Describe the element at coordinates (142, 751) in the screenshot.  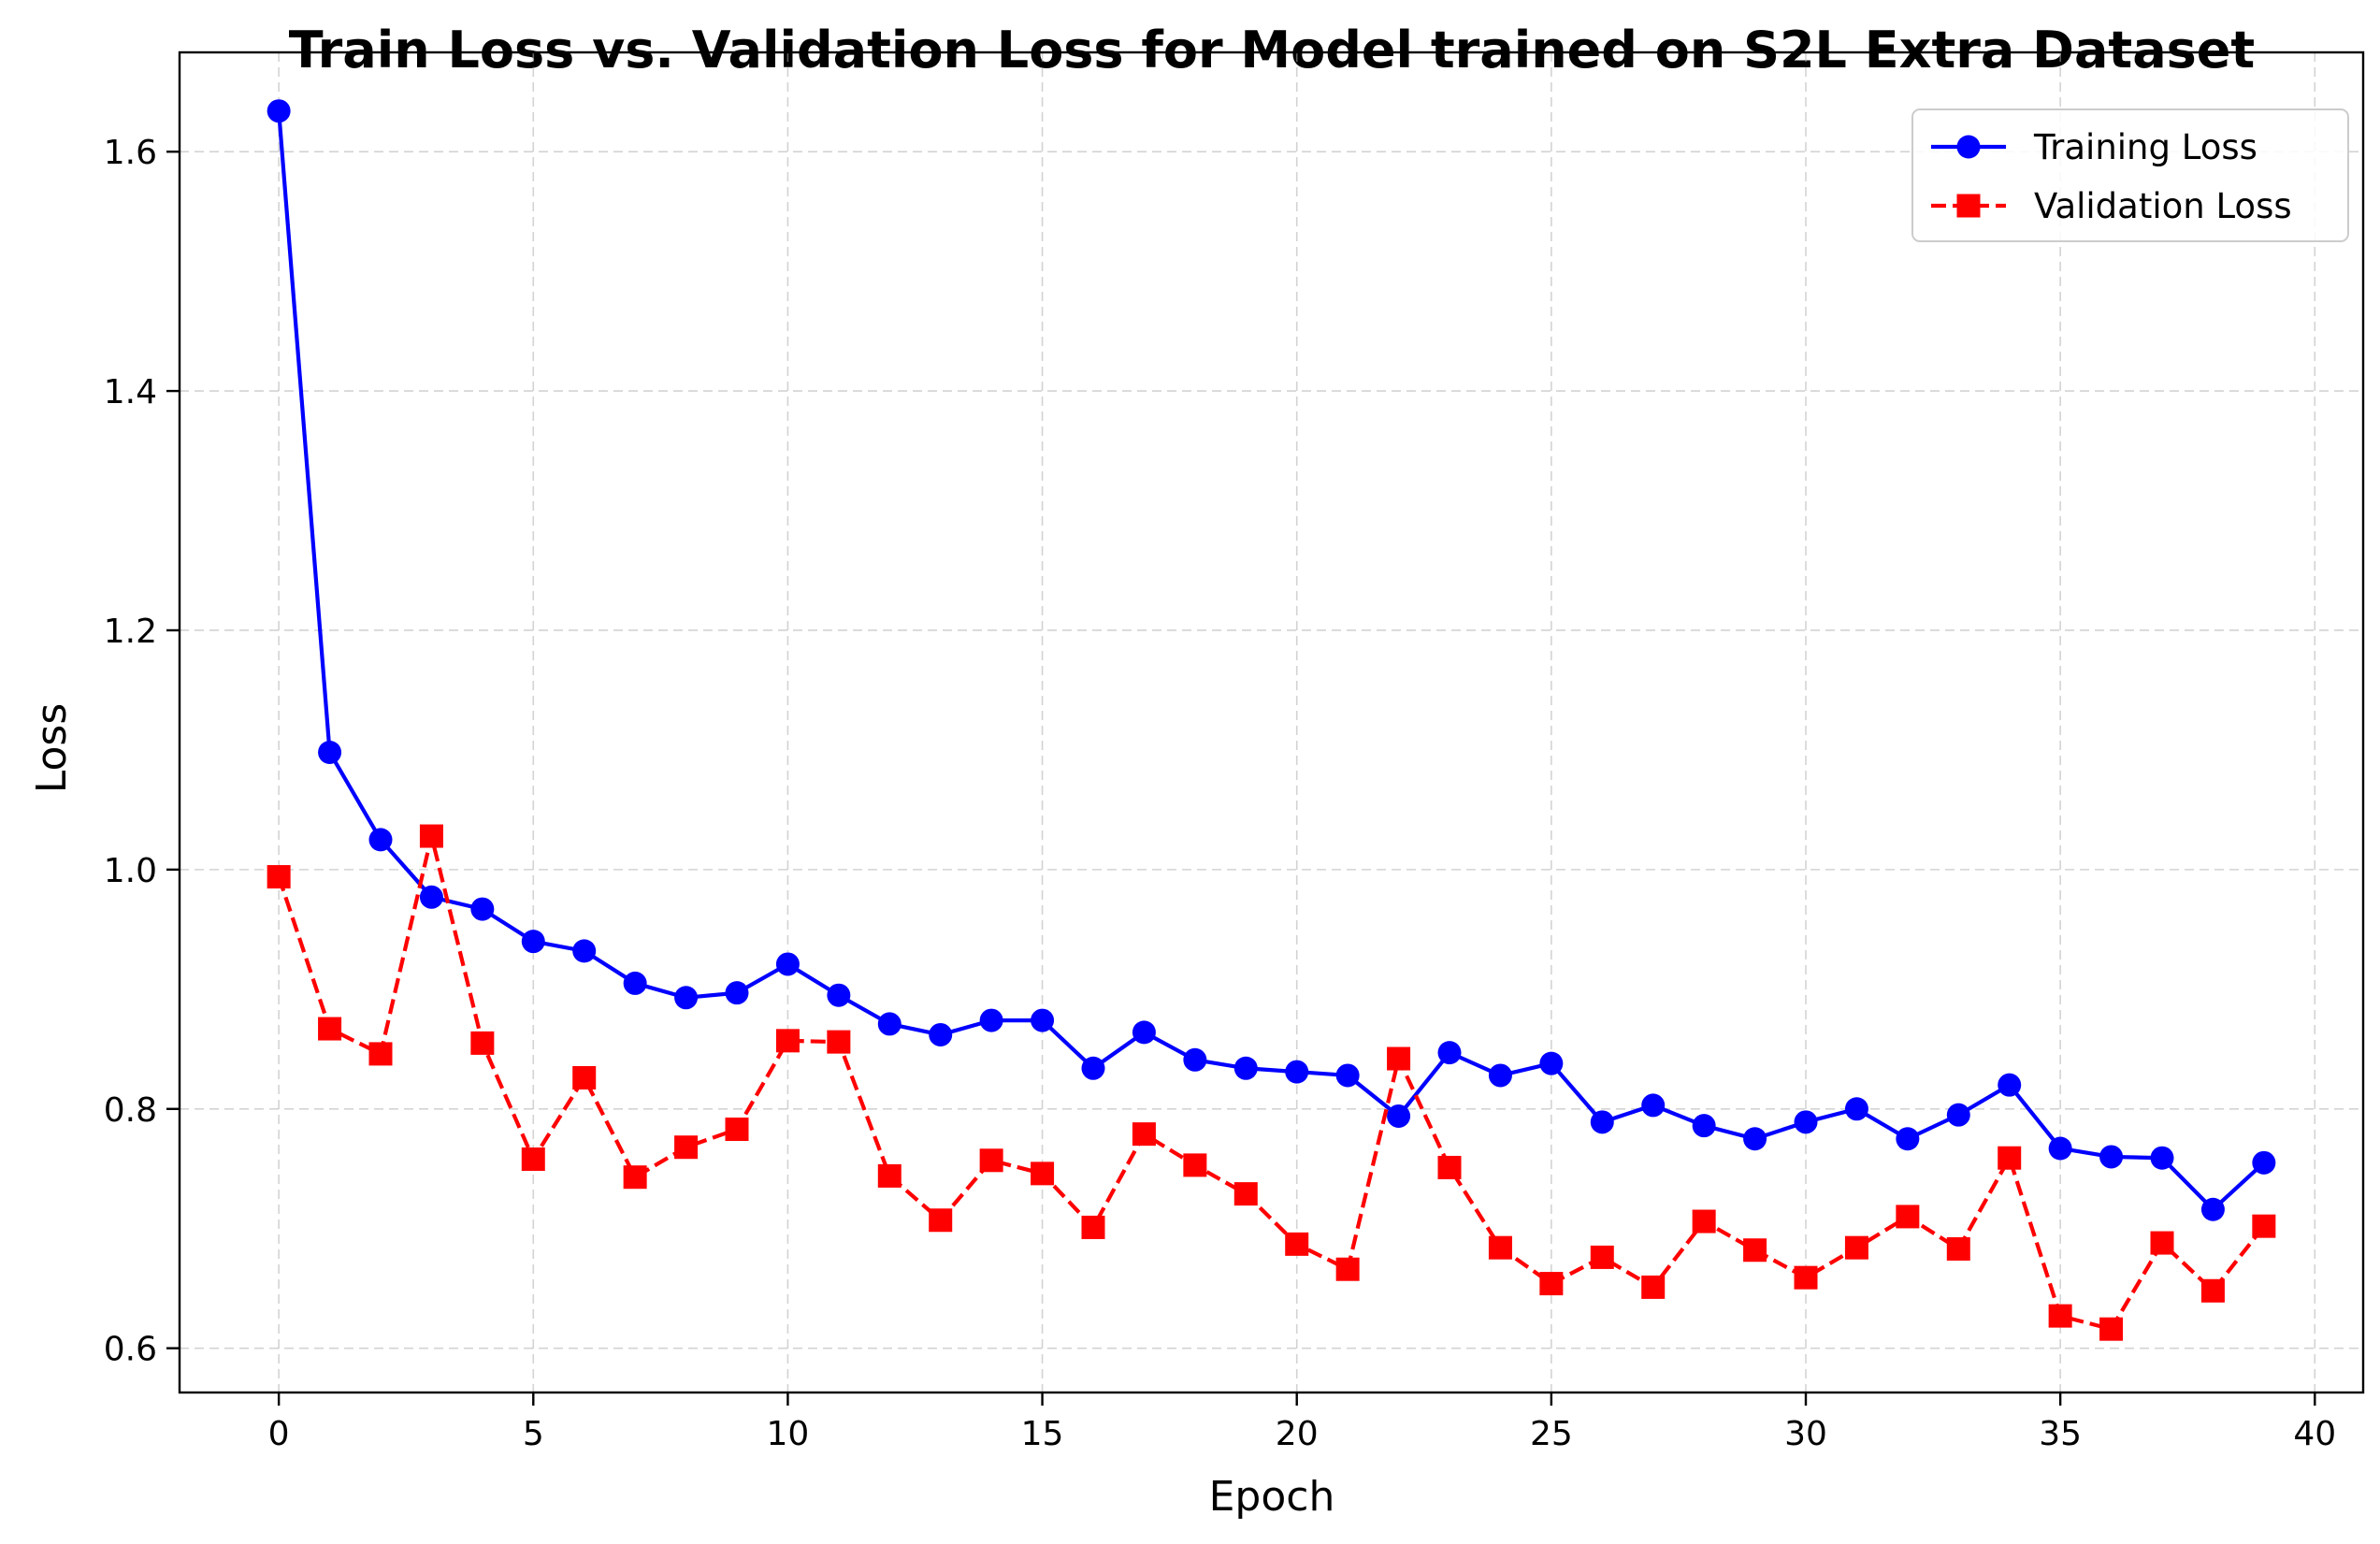
I see `y-axis: 0.6 0.8 1.0 1.2 1.4 1.6` at that location.